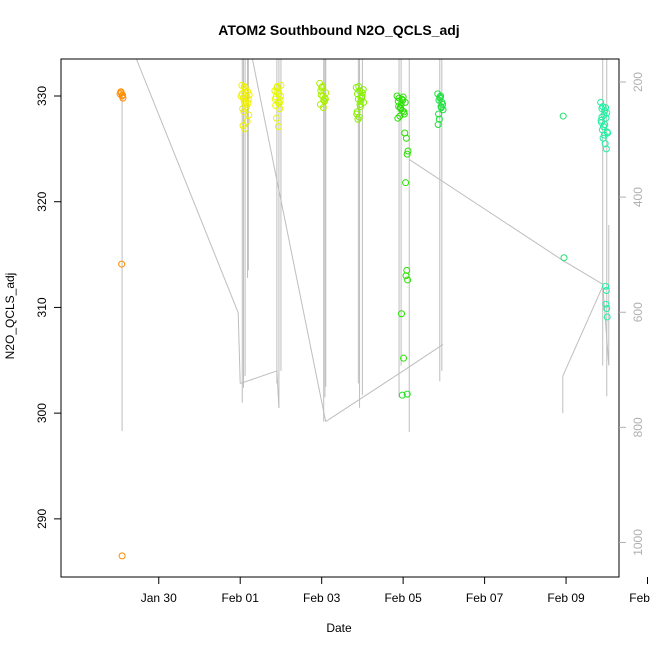 This screenshot has height=650, width=650. Describe the element at coordinates (338, 30) in the screenshot. I see `chart-title: ATOM2 Southbound N2O_QCLS_adj` at that location.